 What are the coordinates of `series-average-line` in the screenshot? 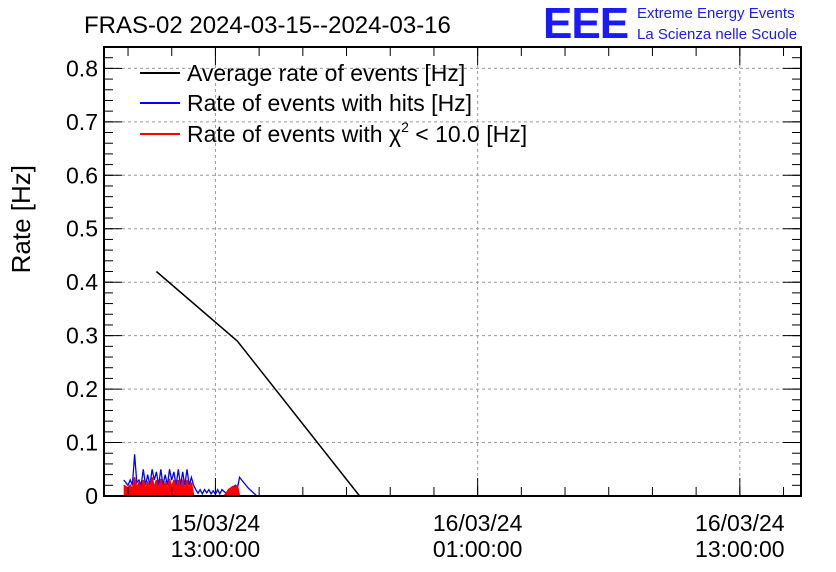 It's located at (258, 383).